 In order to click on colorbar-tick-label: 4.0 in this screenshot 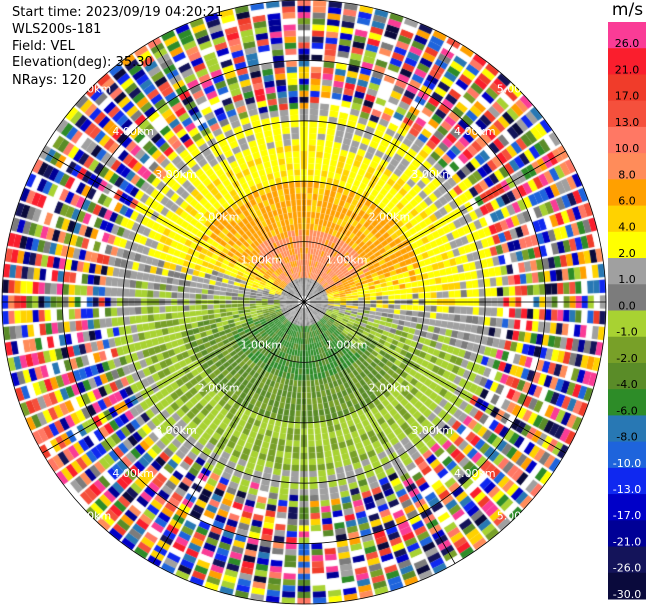, I will do `click(627, 227)`.